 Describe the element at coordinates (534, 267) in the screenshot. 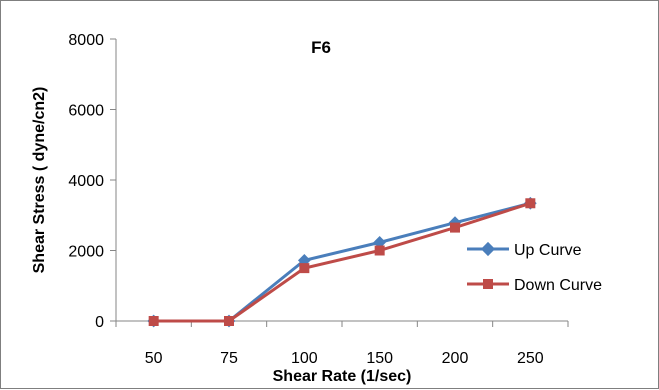

I see `legend: Up Curve Down Curve` at that location.